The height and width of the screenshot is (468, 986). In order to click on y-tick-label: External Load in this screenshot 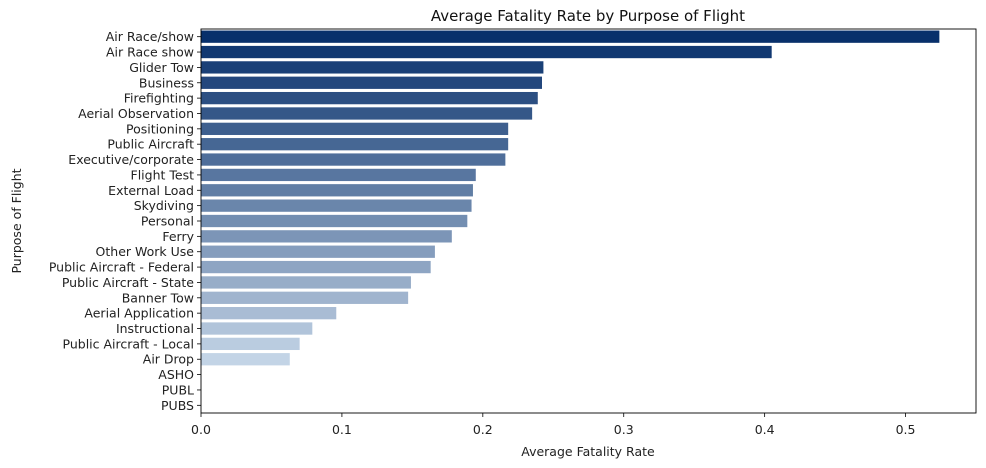, I will do `click(151, 190)`.